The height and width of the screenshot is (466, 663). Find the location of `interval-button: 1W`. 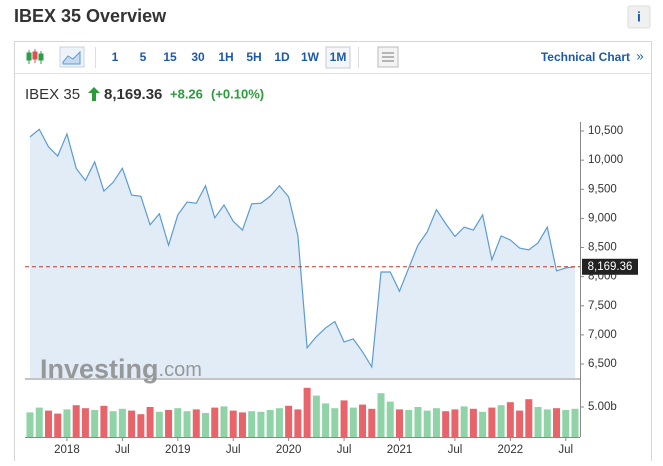

interval-button: 1W is located at coordinates (310, 57).